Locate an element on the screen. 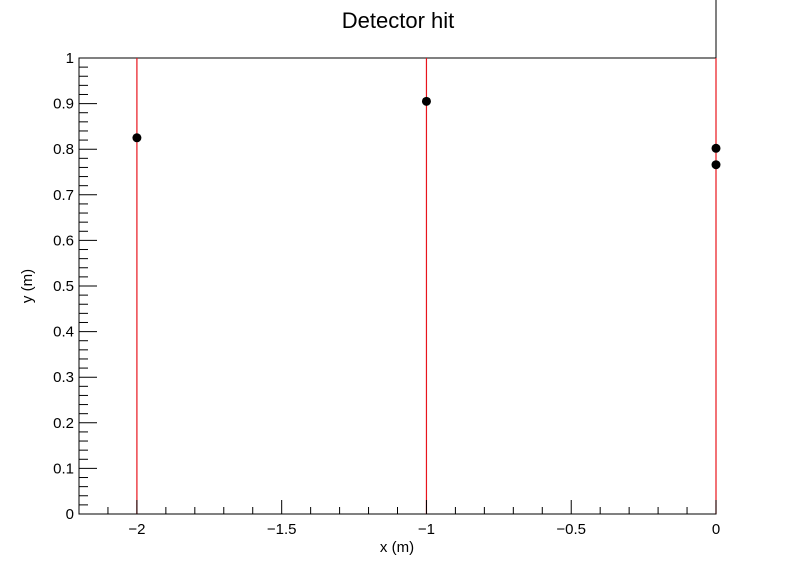  y-tick-label: 1 is located at coordinates (70, 58).